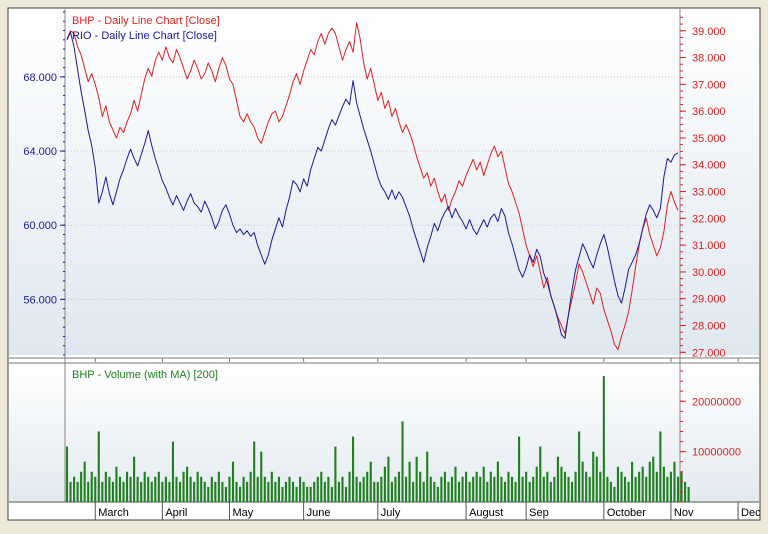 The width and height of the screenshot is (768, 534). I want to click on right-tick-label: 39.000, so click(709, 32).